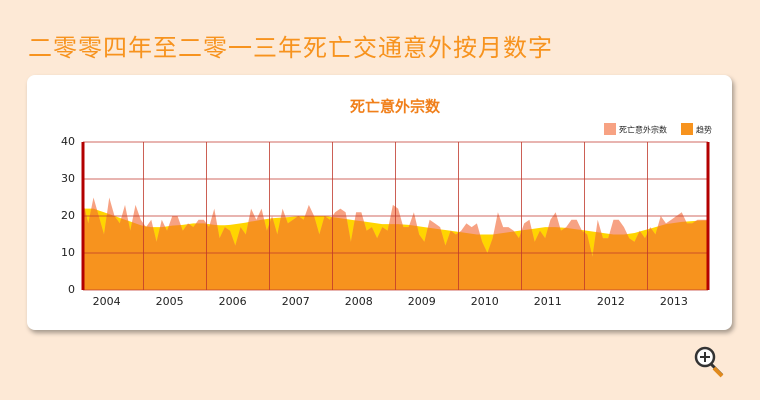  Describe the element at coordinates (395, 107) in the screenshot. I see `chart-title: 死亡意外宗数` at that location.